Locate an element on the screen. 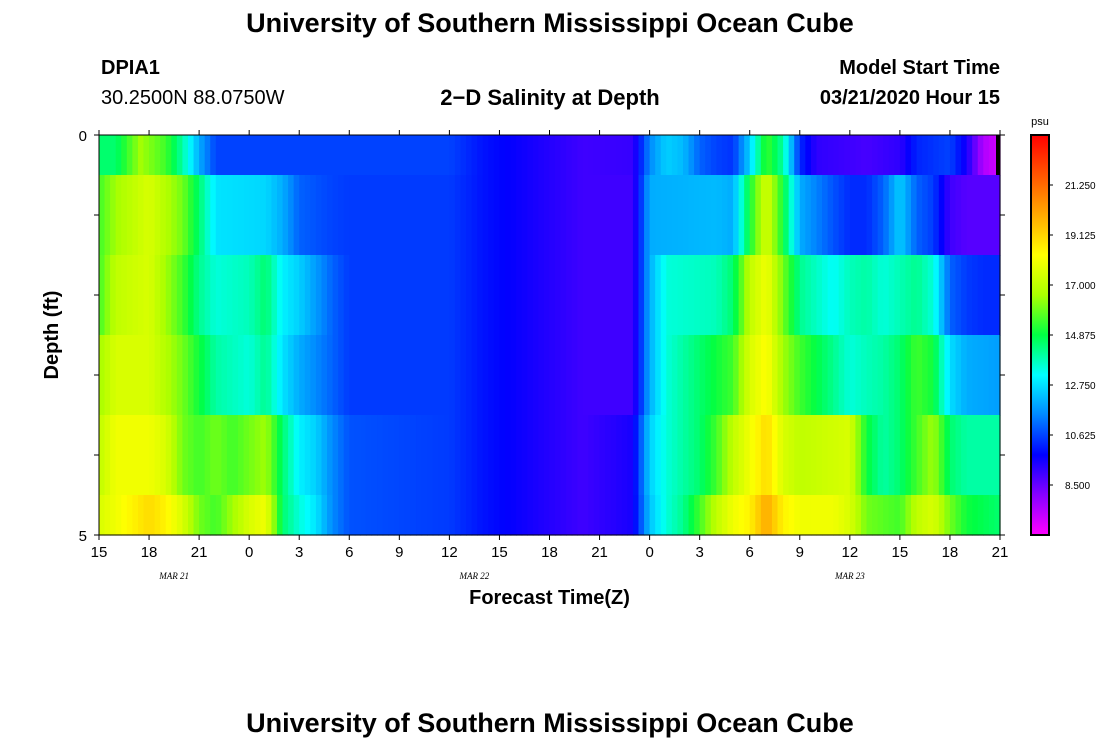 The image size is (1100, 750). x-tick-label: 18 is located at coordinates (149, 552).